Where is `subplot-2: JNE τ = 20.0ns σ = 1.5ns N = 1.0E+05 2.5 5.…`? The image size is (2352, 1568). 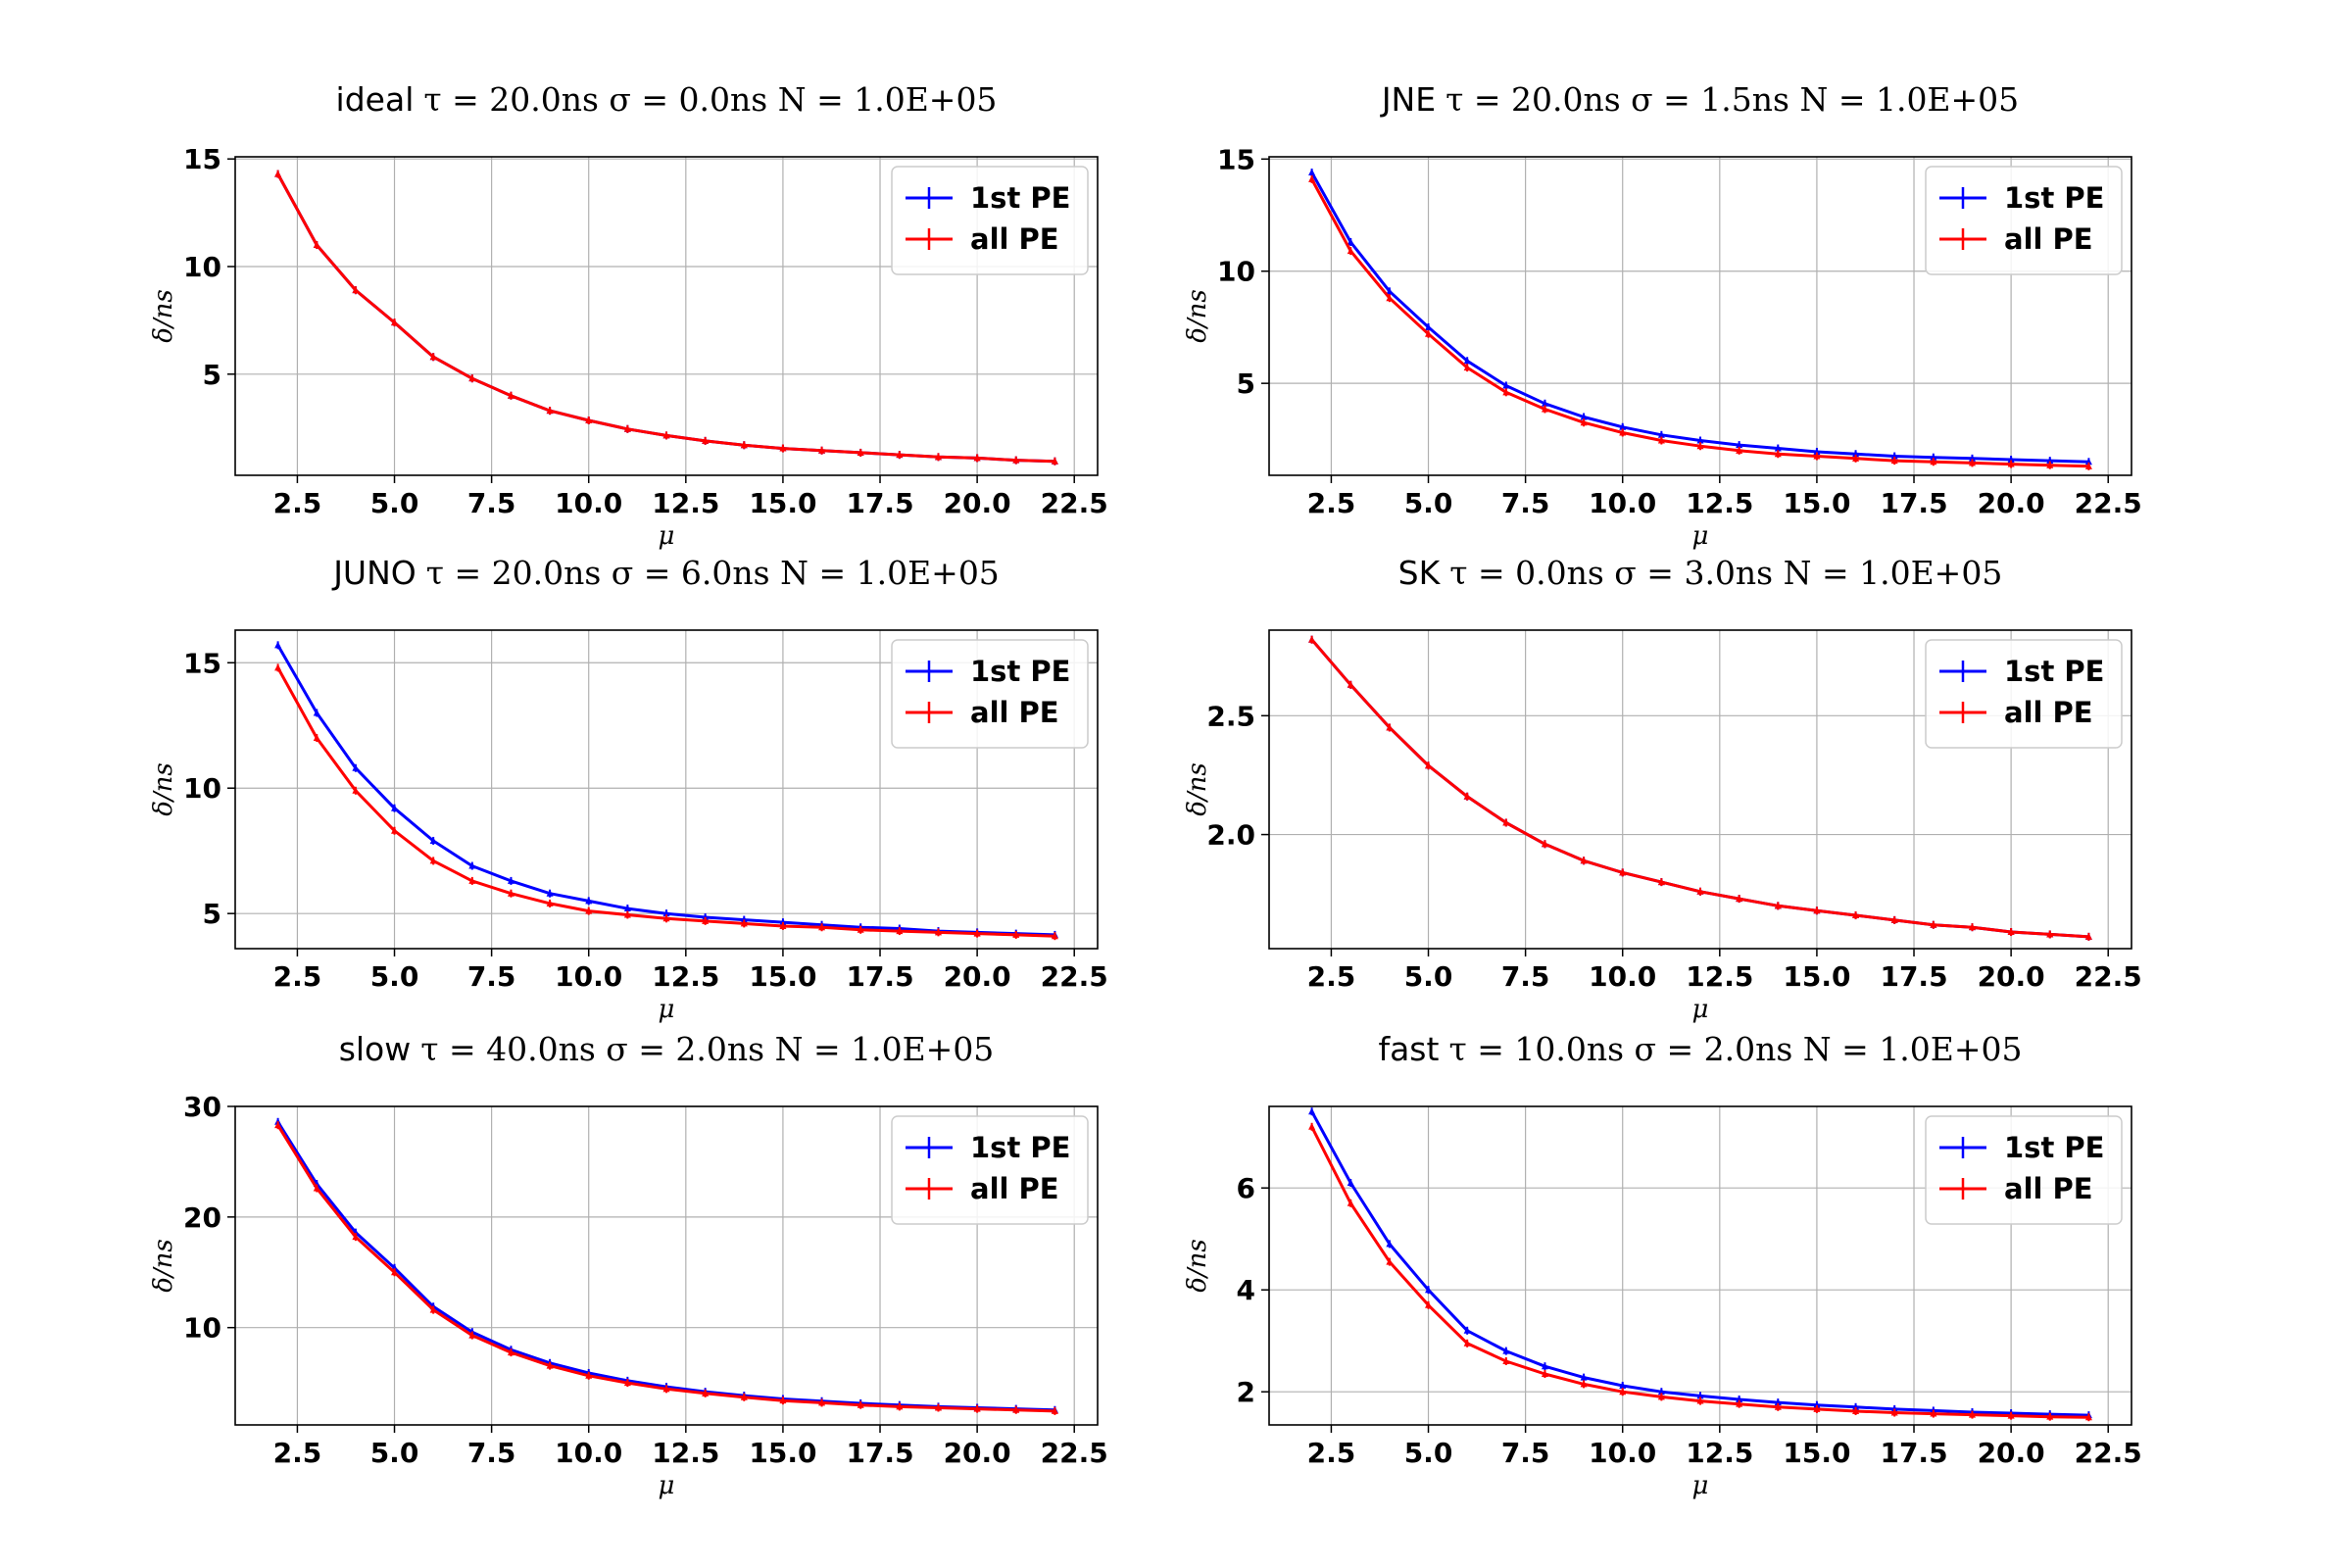 subplot-2: JNE τ = 20.0ns σ = 1.5ns N = 1.0E+05 2.5 5.… is located at coordinates (1662, 315).